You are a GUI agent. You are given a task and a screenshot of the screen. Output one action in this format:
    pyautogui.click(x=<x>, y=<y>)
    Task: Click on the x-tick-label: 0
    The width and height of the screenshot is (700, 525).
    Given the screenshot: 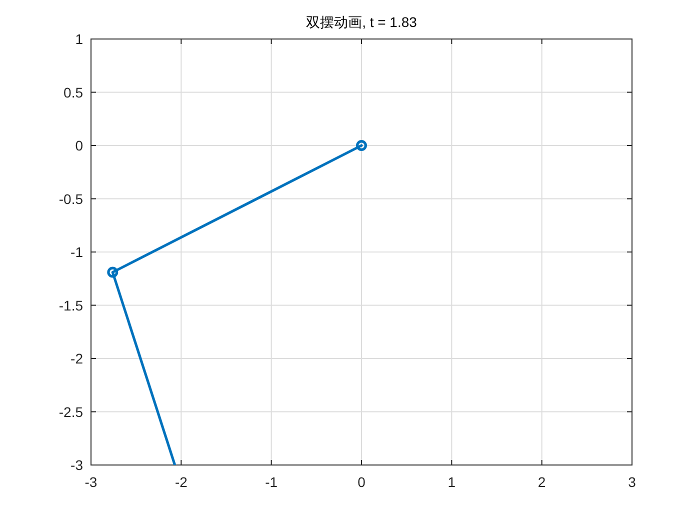 What is the action you would take?
    pyautogui.click(x=362, y=482)
    